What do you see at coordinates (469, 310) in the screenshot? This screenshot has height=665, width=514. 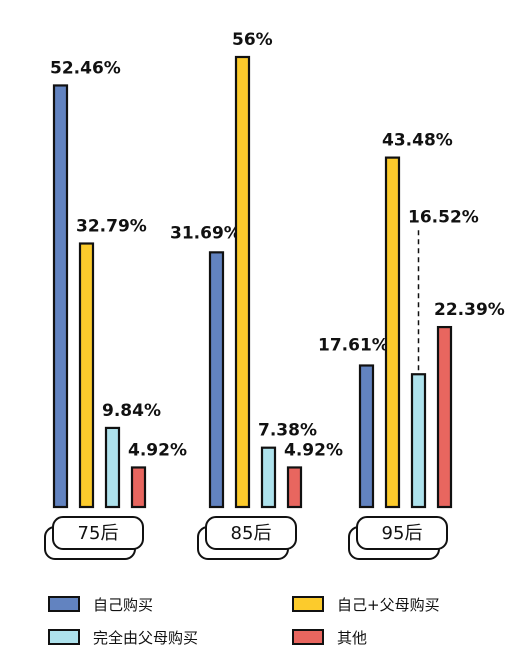 I see `value-label: 22.39%` at bounding box center [469, 310].